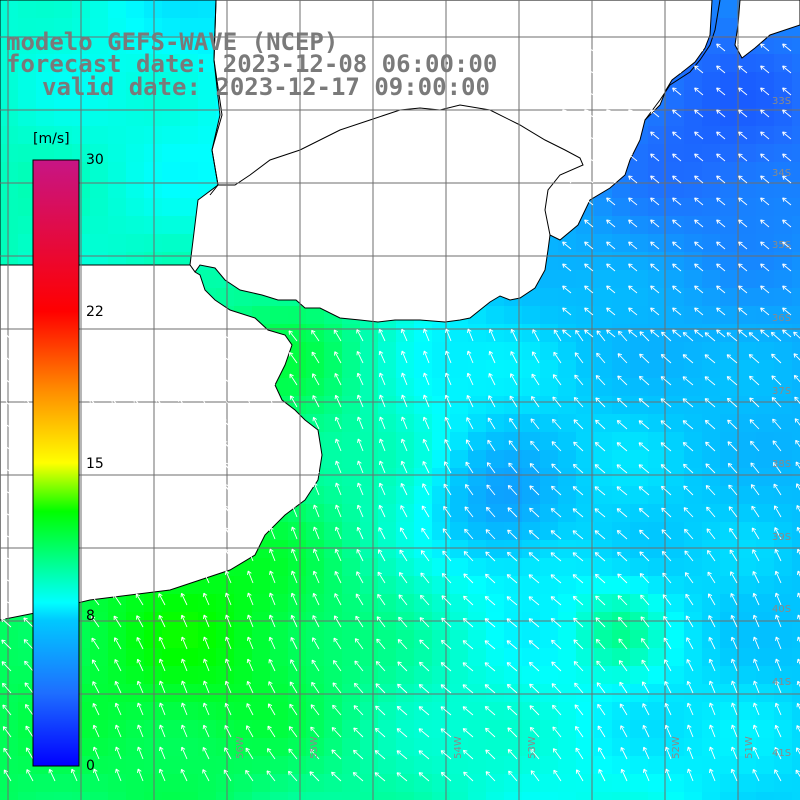 This screenshot has width=800, height=800. Describe the element at coordinates (396, 118) in the screenshot. I see `border-line` at that location.